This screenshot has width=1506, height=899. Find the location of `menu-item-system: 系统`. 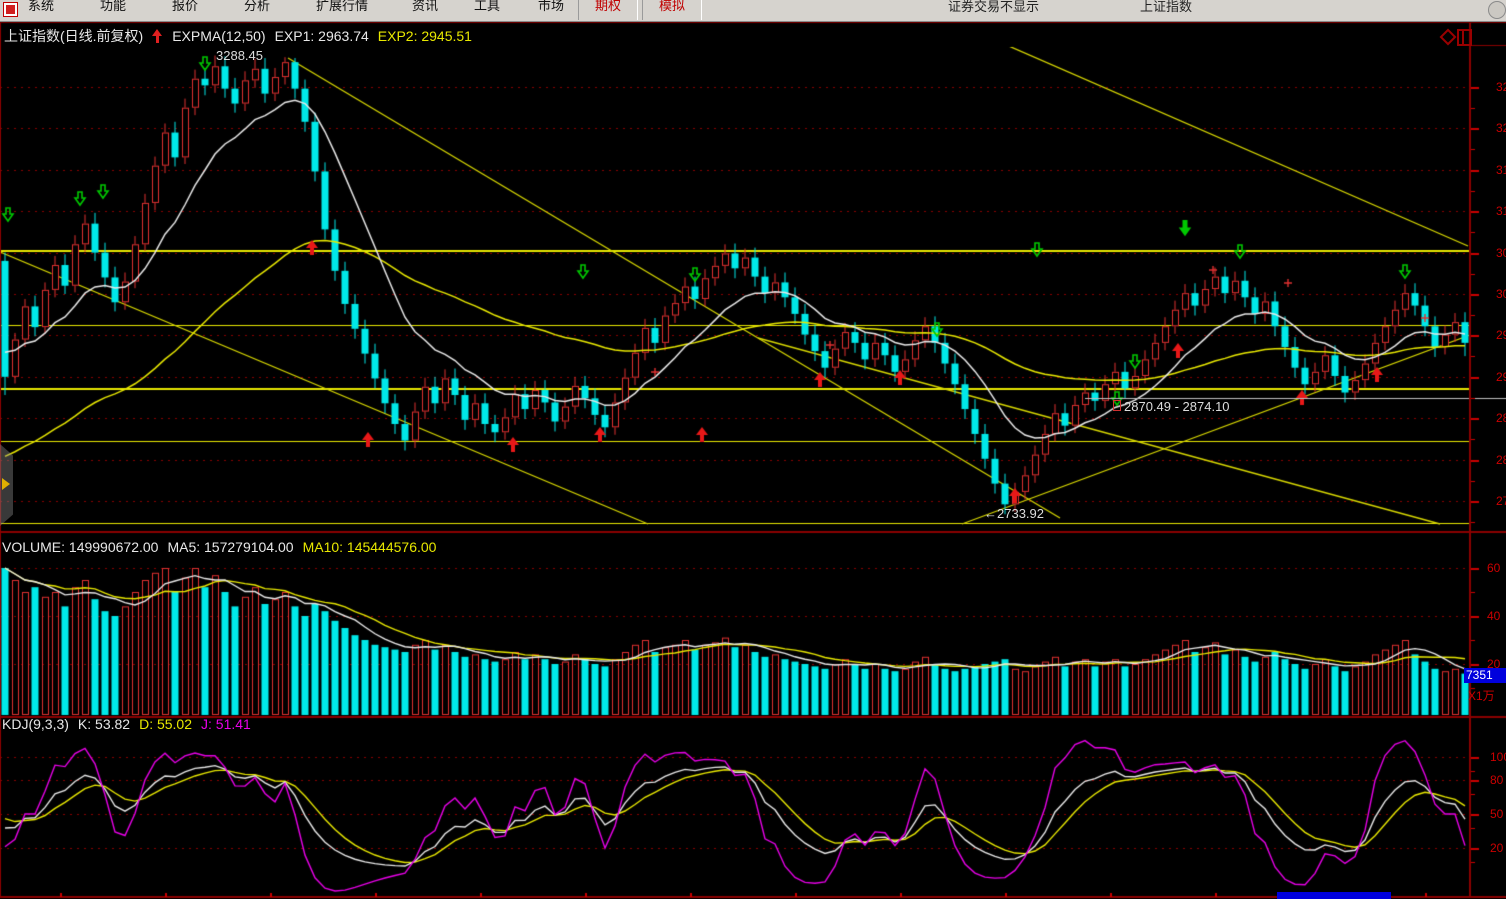

menu-item-system: 系统 is located at coordinates (41, 6).